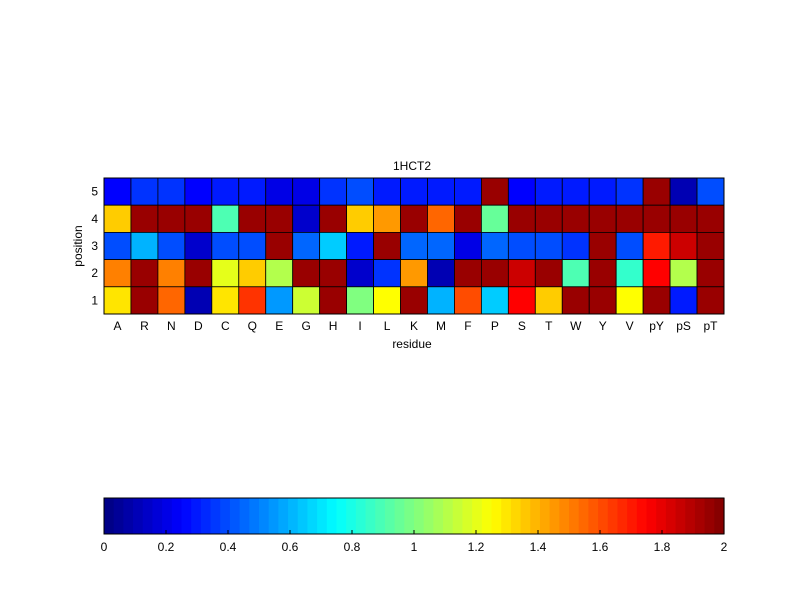  What do you see at coordinates (724, 547) in the screenshot?
I see `colorbar-tick-label: 2` at bounding box center [724, 547].